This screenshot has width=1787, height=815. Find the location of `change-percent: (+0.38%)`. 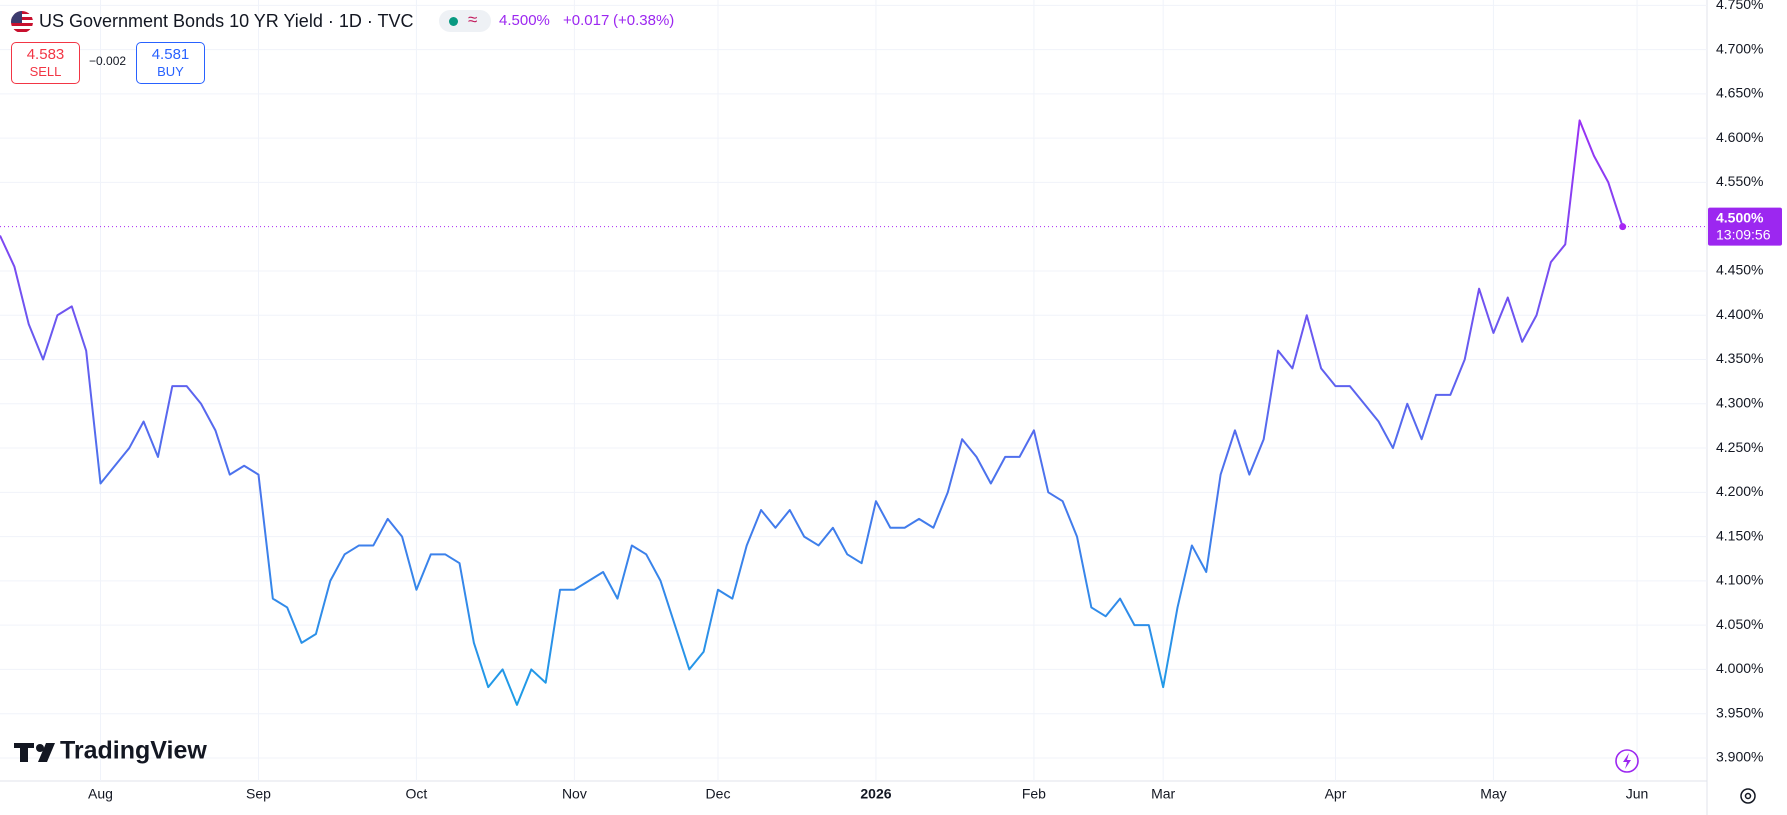

change-percent: (+0.38%) is located at coordinates (644, 20).